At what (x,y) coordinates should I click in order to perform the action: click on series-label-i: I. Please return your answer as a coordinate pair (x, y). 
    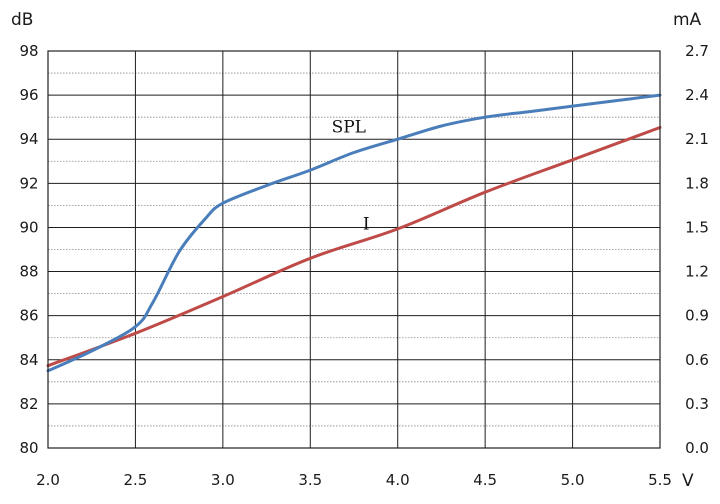
    Looking at the image, I should click on (366, 225).